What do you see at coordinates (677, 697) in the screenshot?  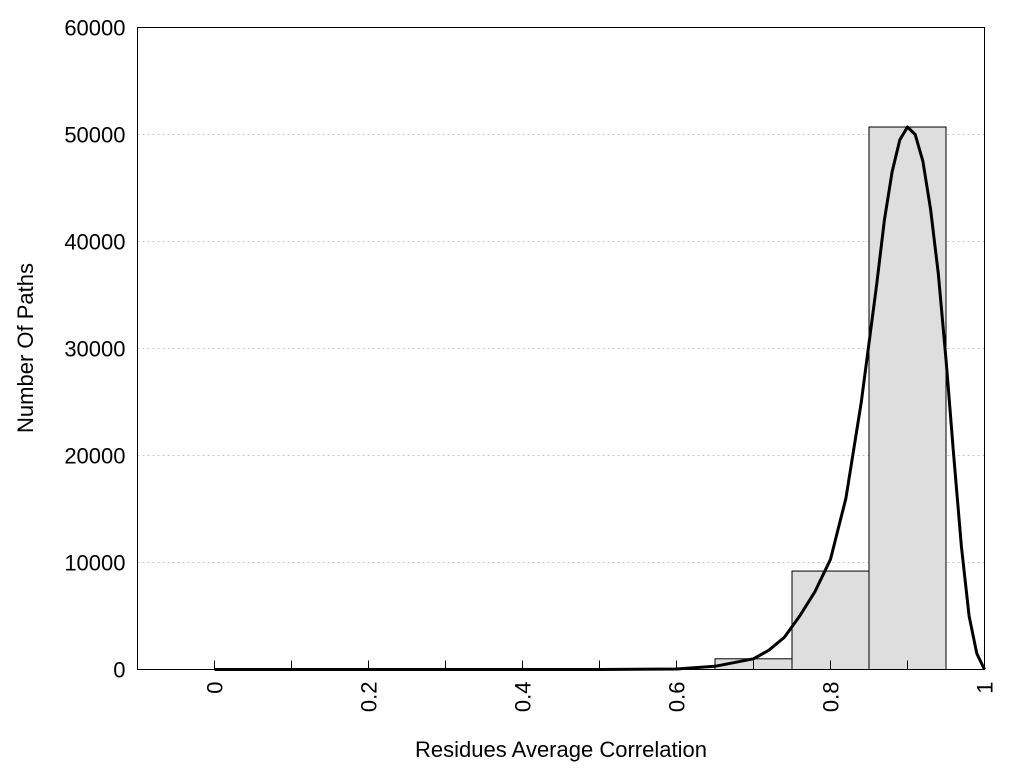 I see `x-tick-label: 0.6` at bounding box center [677, 697].